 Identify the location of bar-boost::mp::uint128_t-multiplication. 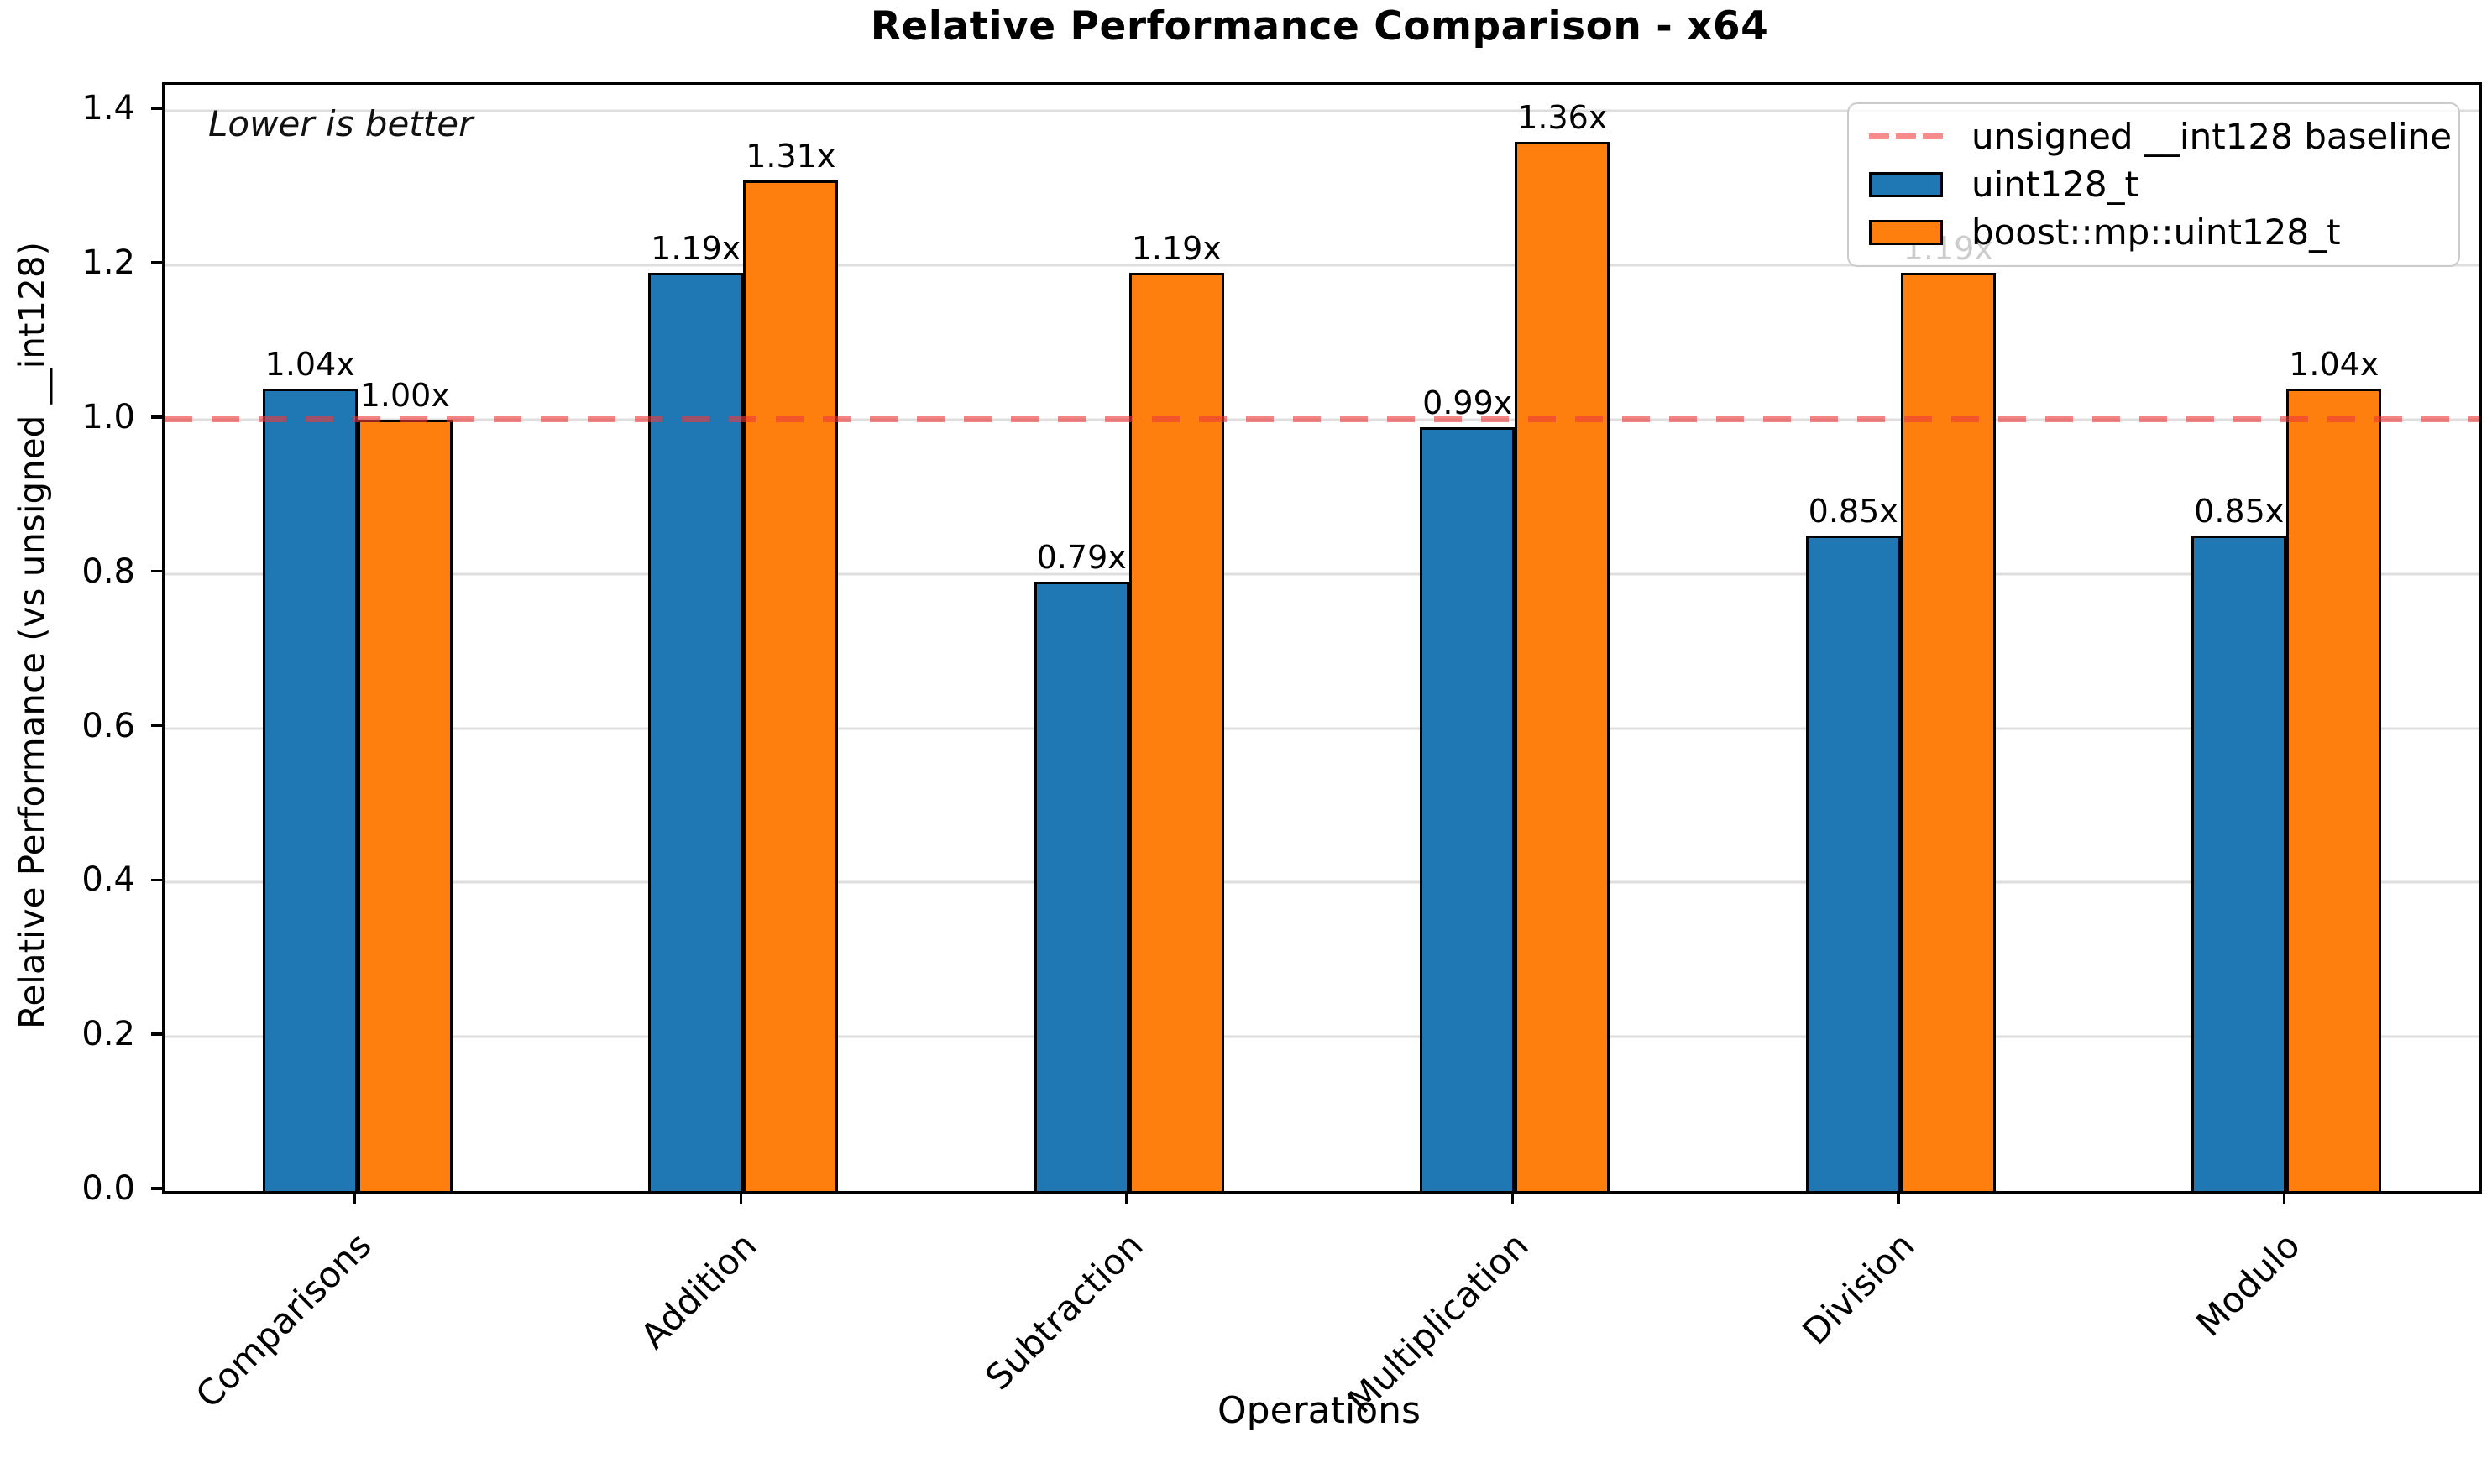
(1562, 666).